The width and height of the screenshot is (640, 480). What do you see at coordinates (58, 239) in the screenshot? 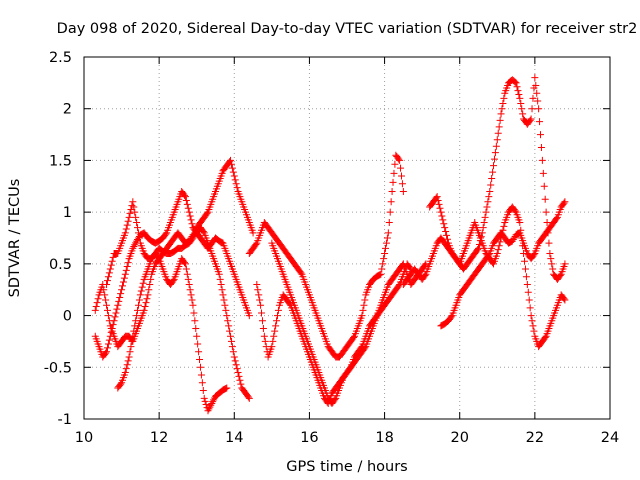
I see `y-tick-labels: -1 -0.5 0 0.5 1 1.5 2 2.5` at bounding box center [58, 239].